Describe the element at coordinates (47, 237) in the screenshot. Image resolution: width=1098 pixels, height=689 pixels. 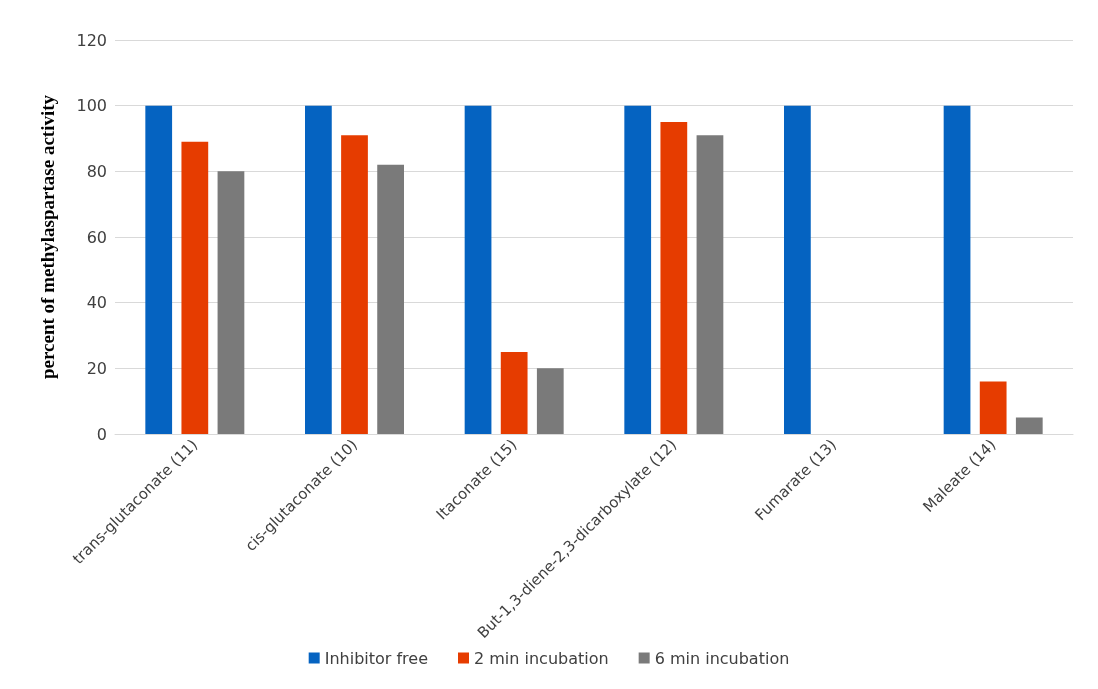
I see `y-axis-title: percent of methylaspartase activity` at that location.